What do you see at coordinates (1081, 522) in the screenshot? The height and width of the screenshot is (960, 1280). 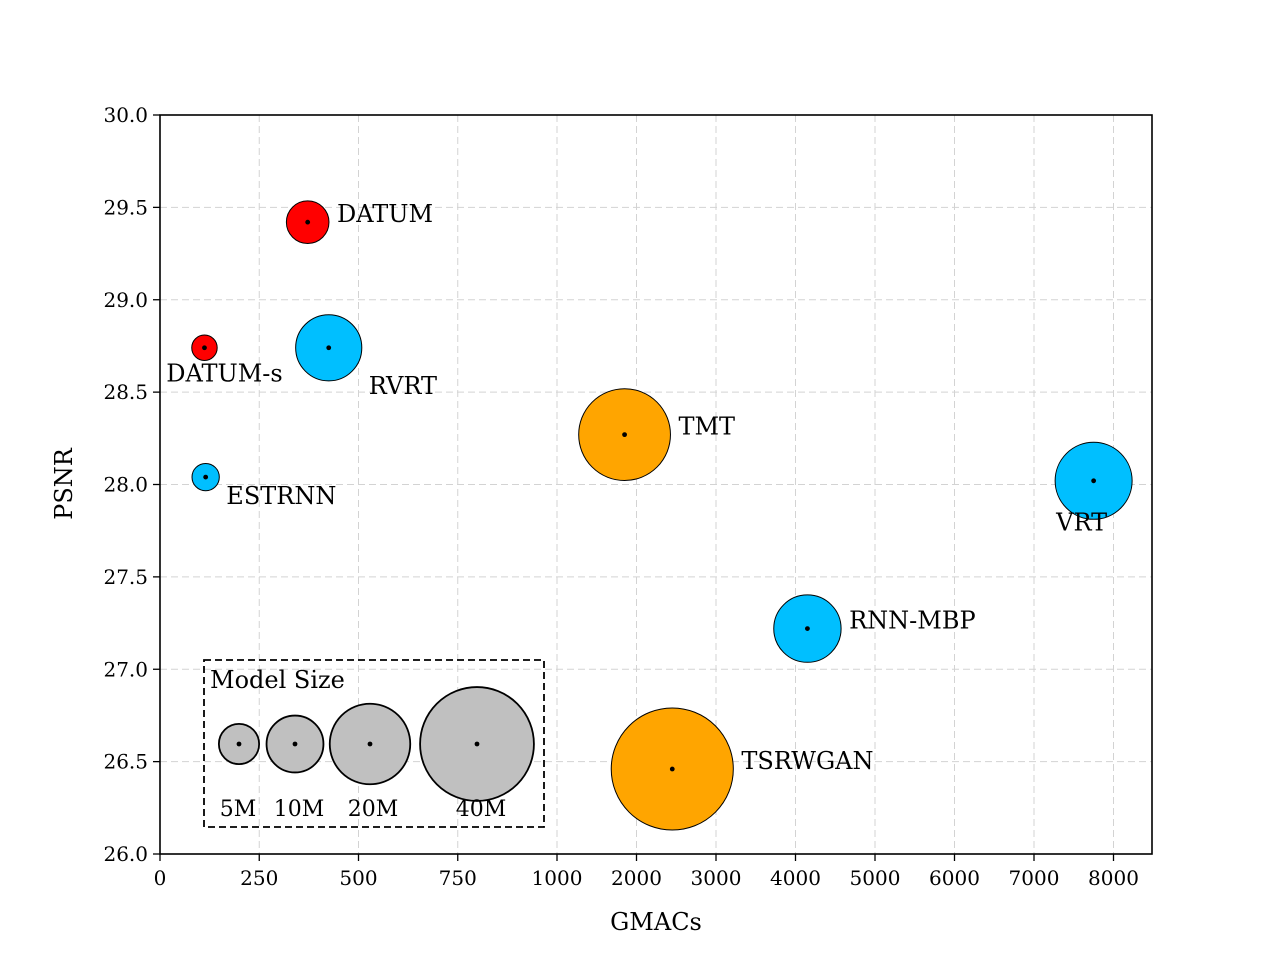 I see `label-vrt: VRT` at bounding box center [1081, 522].